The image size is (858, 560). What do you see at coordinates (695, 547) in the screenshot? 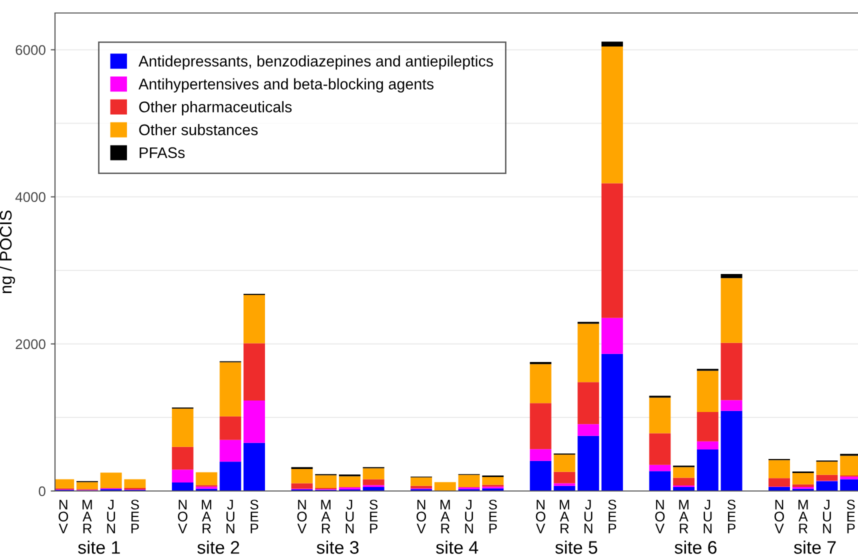
I see `text: site 6` at bounding box center [695, 547].